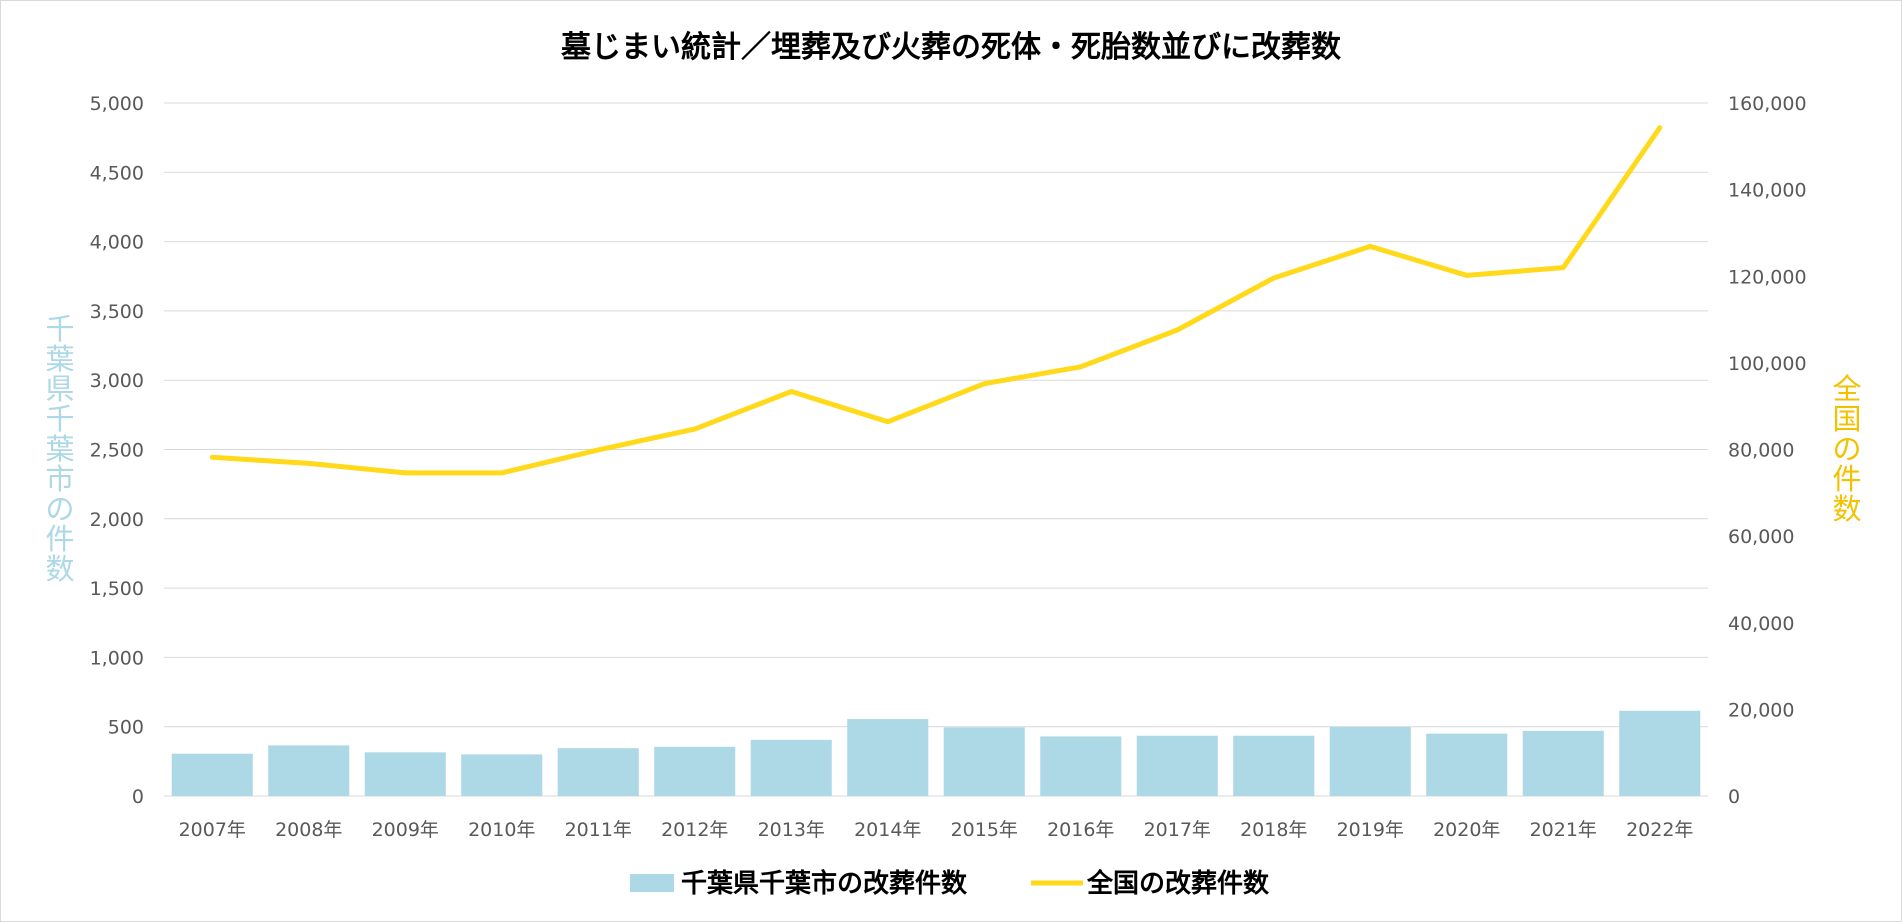  What do you see at coordinates (212, 830) in the screenshot?
I see `x-tick-label: 2007年` at bounding box center [212, 830].